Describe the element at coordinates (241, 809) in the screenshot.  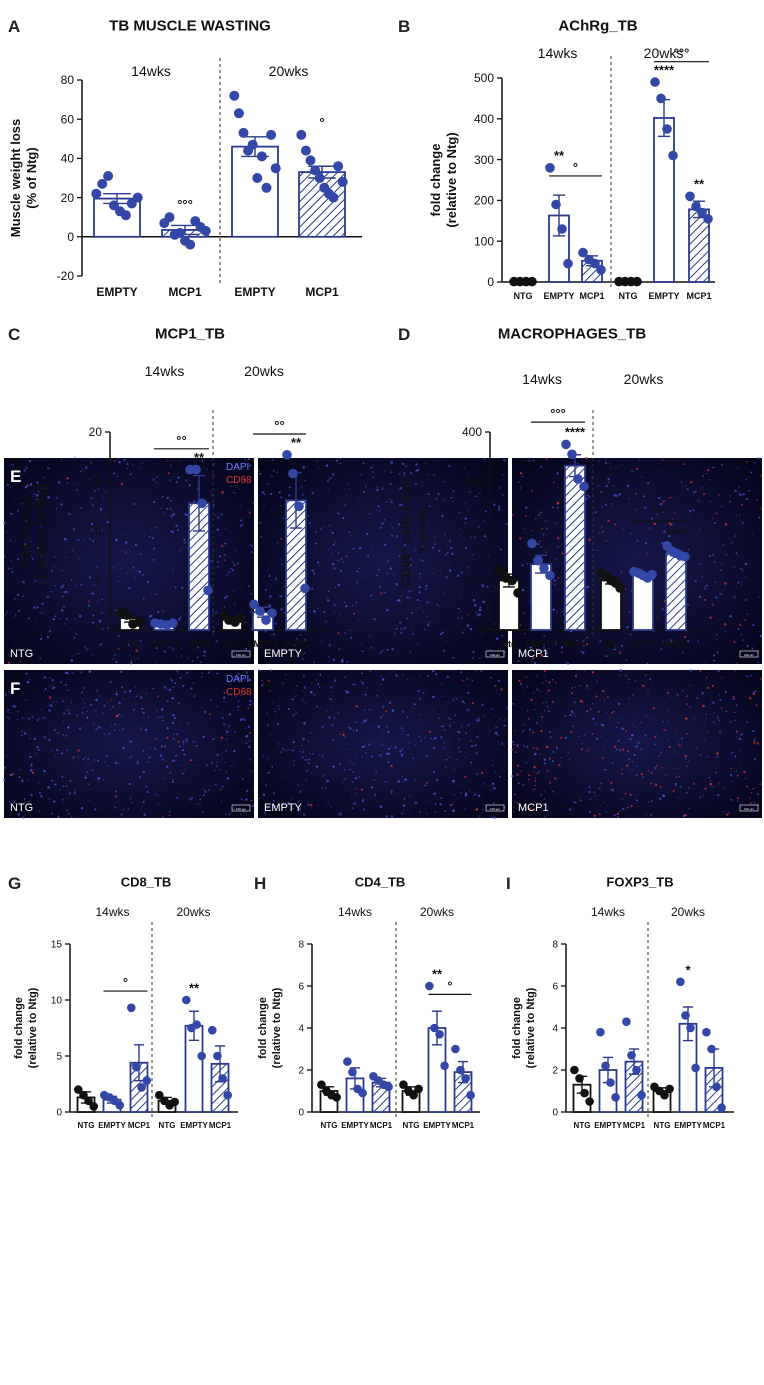
I see `scalebar-label-F-ntg: 100 µm` at that location.